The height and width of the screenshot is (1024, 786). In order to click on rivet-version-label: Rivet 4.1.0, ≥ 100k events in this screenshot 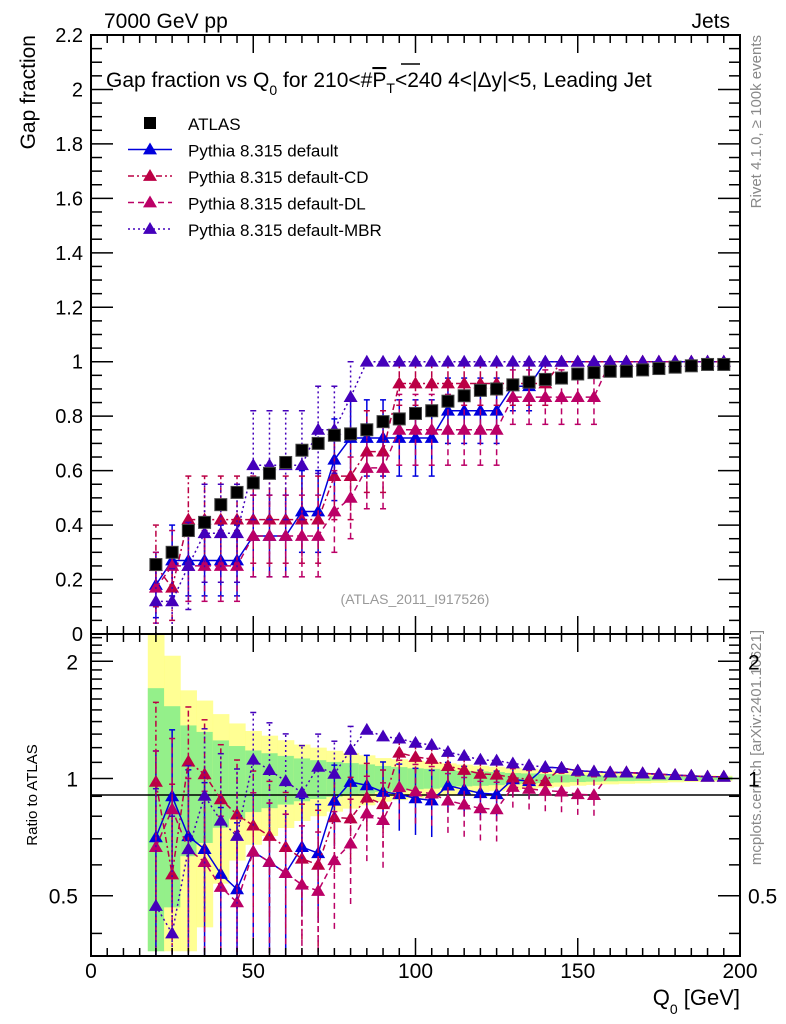, I will do `click(756, 121)`.